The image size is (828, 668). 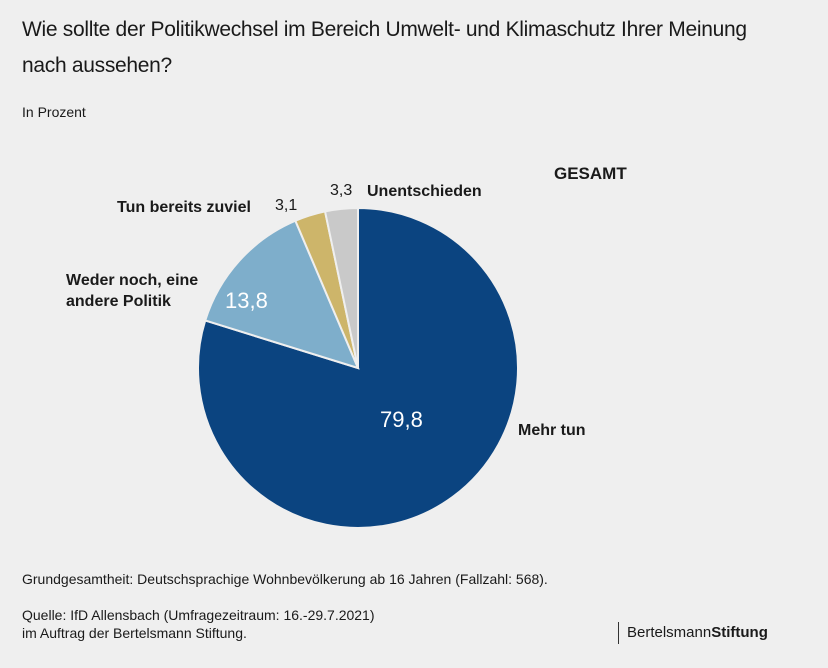 I want to click on slice-unentschieden, so click(x=341, y=287).